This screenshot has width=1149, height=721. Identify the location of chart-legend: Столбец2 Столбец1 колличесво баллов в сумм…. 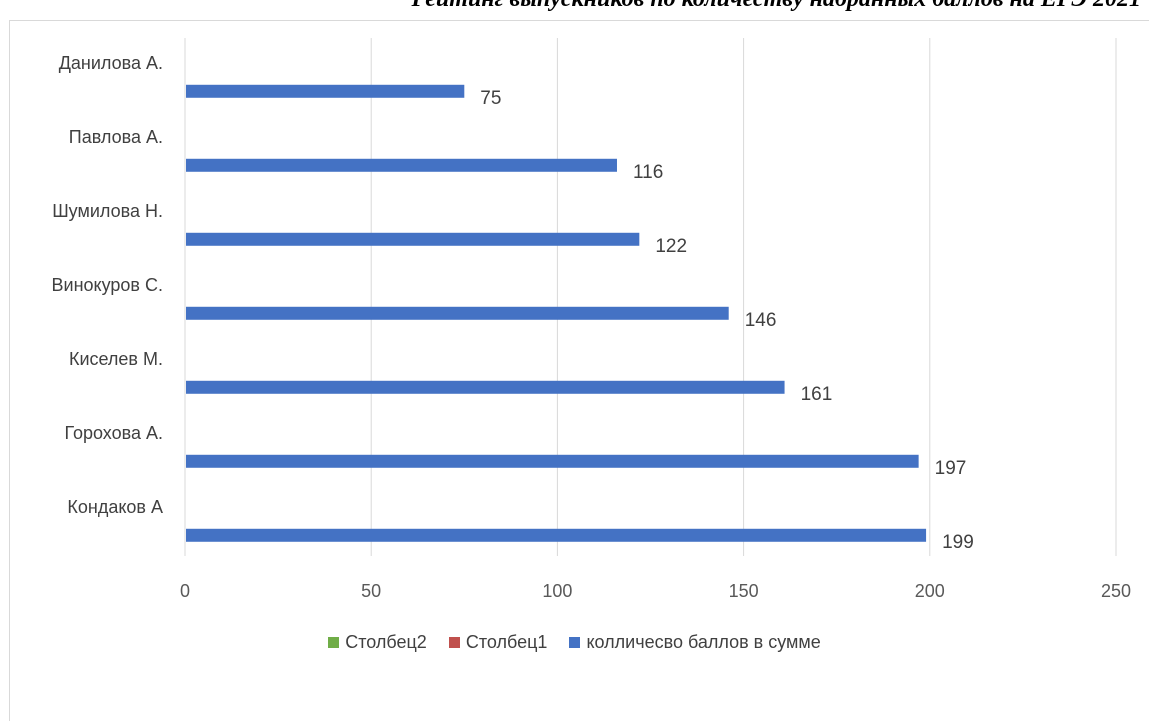
(574, 642).